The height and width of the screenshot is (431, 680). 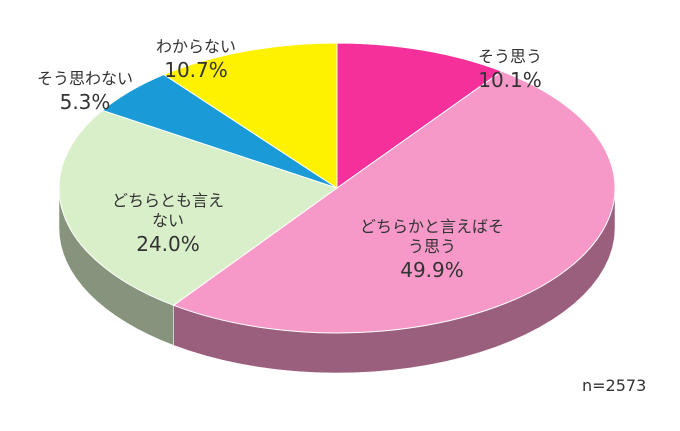 I want to click on sample-size: n=2573, so click(x=614, y=385).